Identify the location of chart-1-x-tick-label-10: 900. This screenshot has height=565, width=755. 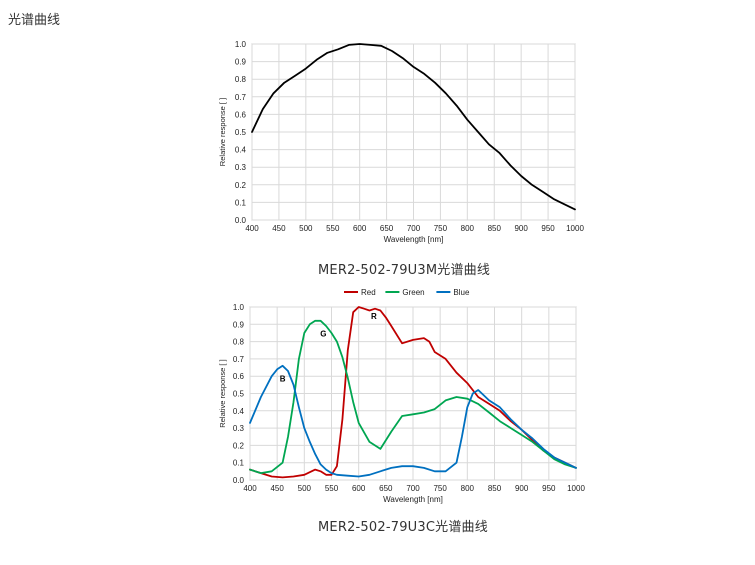
(521, 228).